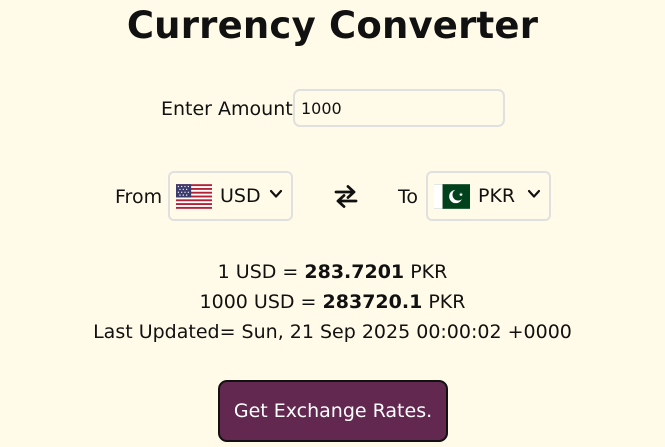  I want to click on amount-label: Enter Amount, so click(227, 109).